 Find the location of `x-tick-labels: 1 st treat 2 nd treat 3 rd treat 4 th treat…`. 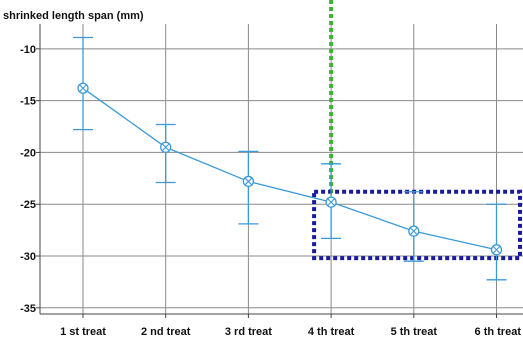

x-tick-labels: 1 st treat 2 nd treat 3 rd treat 4 th treat… is located at coordinates (290, 332).